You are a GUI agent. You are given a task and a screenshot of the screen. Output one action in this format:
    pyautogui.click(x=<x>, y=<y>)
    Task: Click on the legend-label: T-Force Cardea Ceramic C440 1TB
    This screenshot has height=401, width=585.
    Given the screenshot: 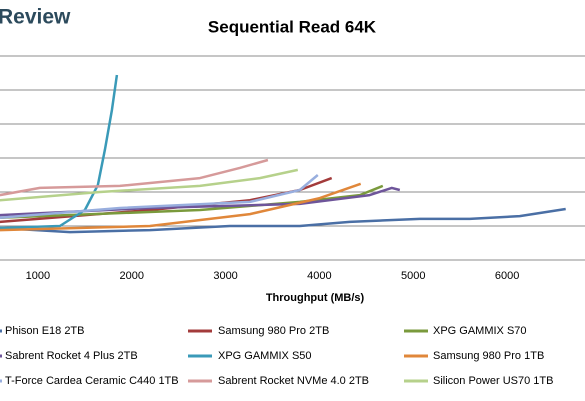 What is the action you would take?
    pyautogui.click(x=92, y=381)
    